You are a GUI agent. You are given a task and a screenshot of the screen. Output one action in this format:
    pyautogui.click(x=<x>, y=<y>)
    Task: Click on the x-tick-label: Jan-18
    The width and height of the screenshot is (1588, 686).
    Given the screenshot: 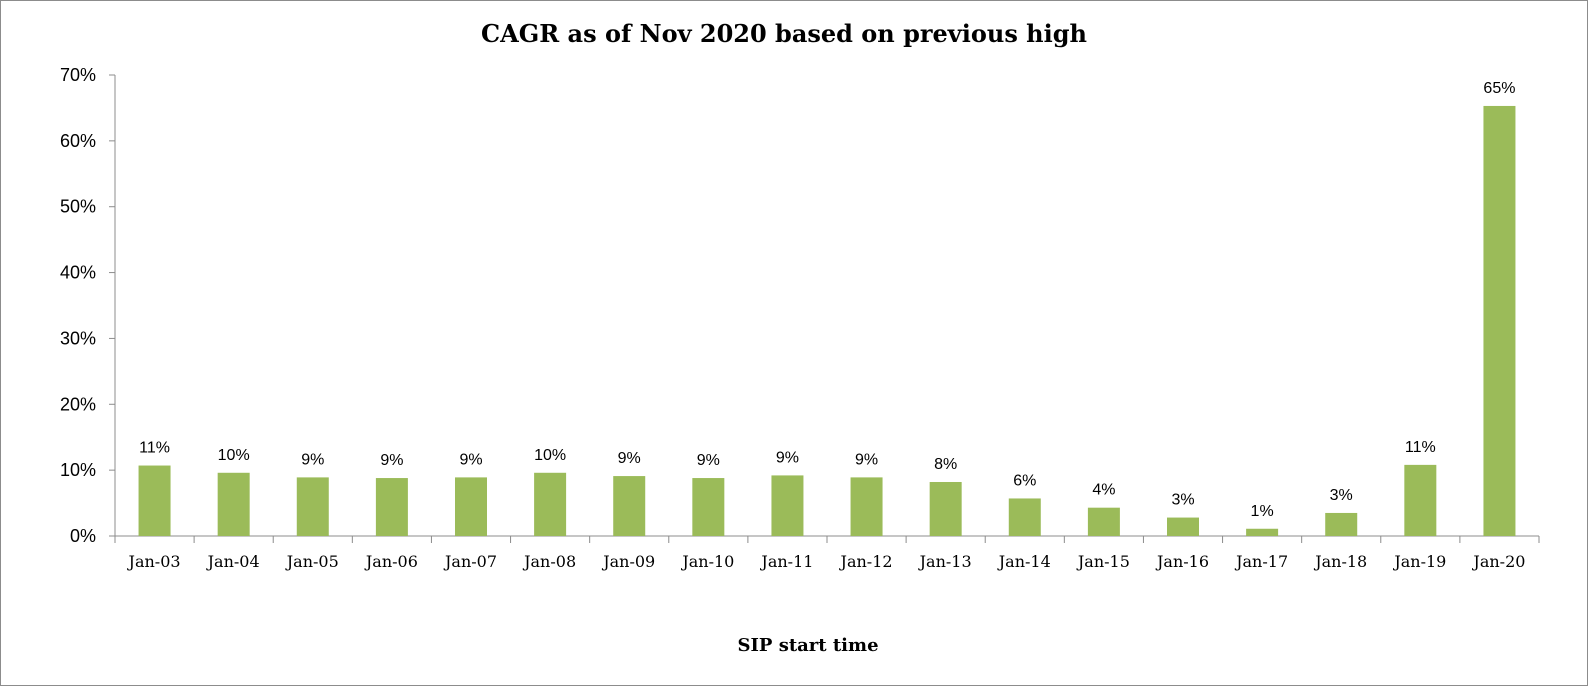 What is the action you would take?
    pyautogui.click(x=1340, y=561)
    